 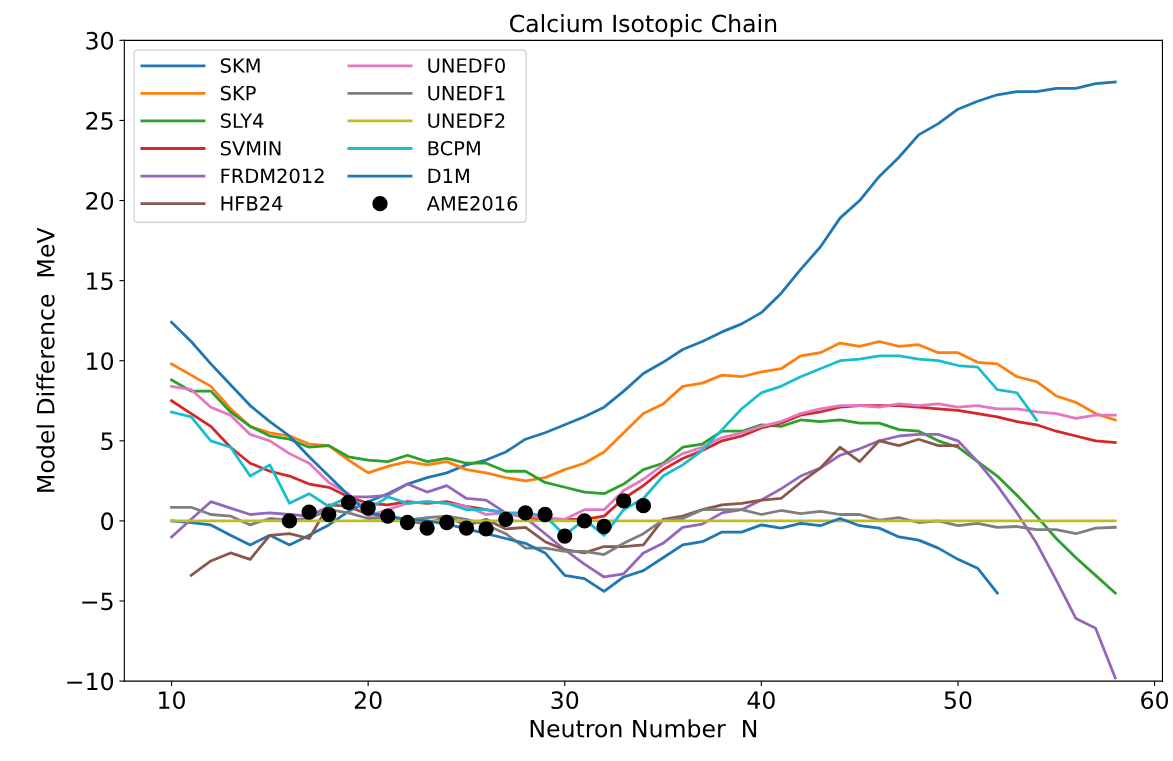 What do you see at coordinates (100, 40) in the screenshot?
I see `y-tick-label: 30` at bounding box center [100, 40].